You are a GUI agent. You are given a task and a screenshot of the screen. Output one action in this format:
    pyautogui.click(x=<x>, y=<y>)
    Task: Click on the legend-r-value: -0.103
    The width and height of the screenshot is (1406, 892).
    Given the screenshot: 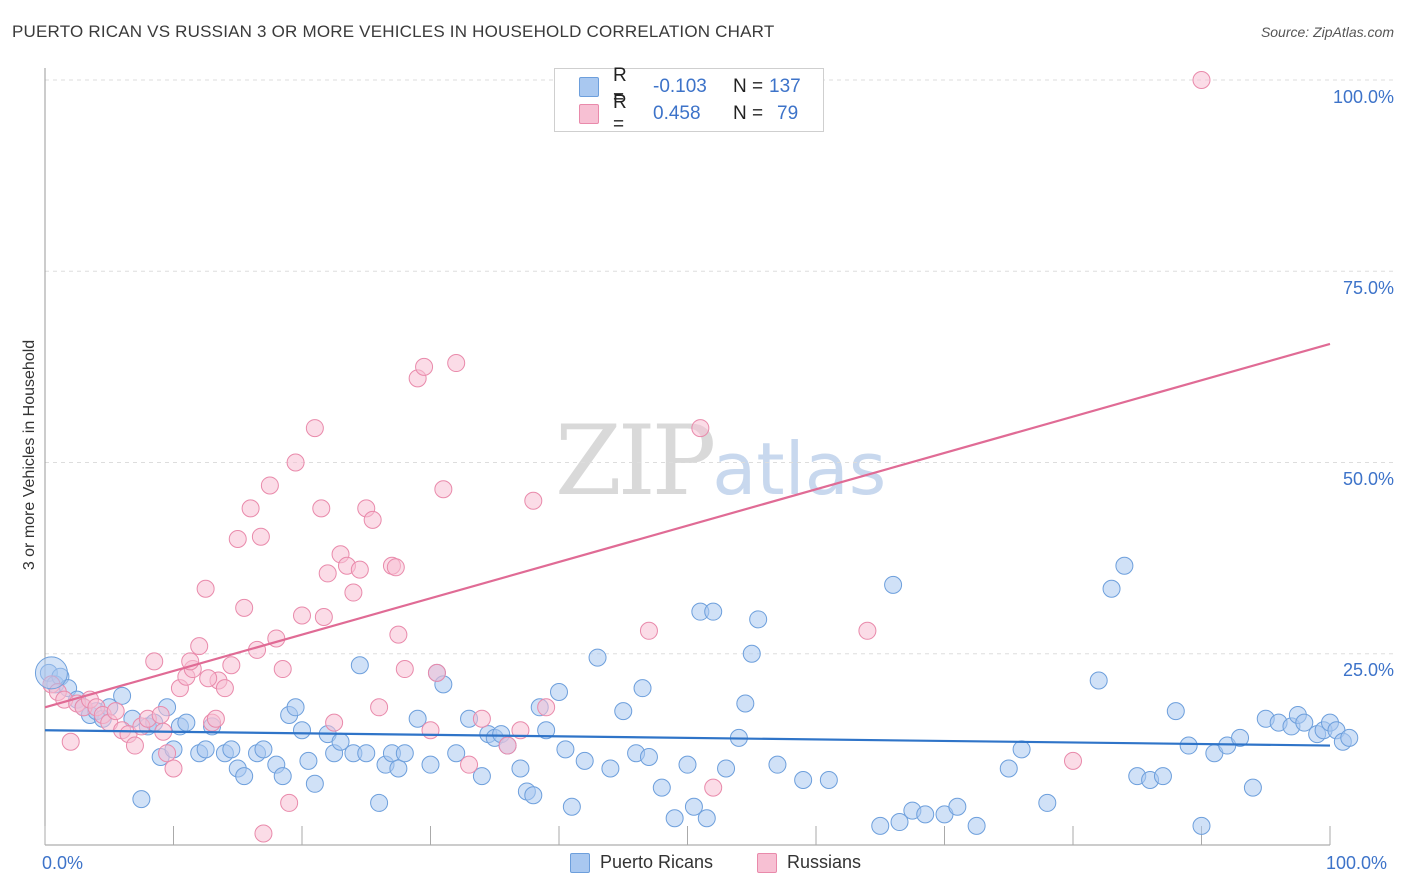 What is the action you would take?
    pyautogui.click(x=680, y=86)
    